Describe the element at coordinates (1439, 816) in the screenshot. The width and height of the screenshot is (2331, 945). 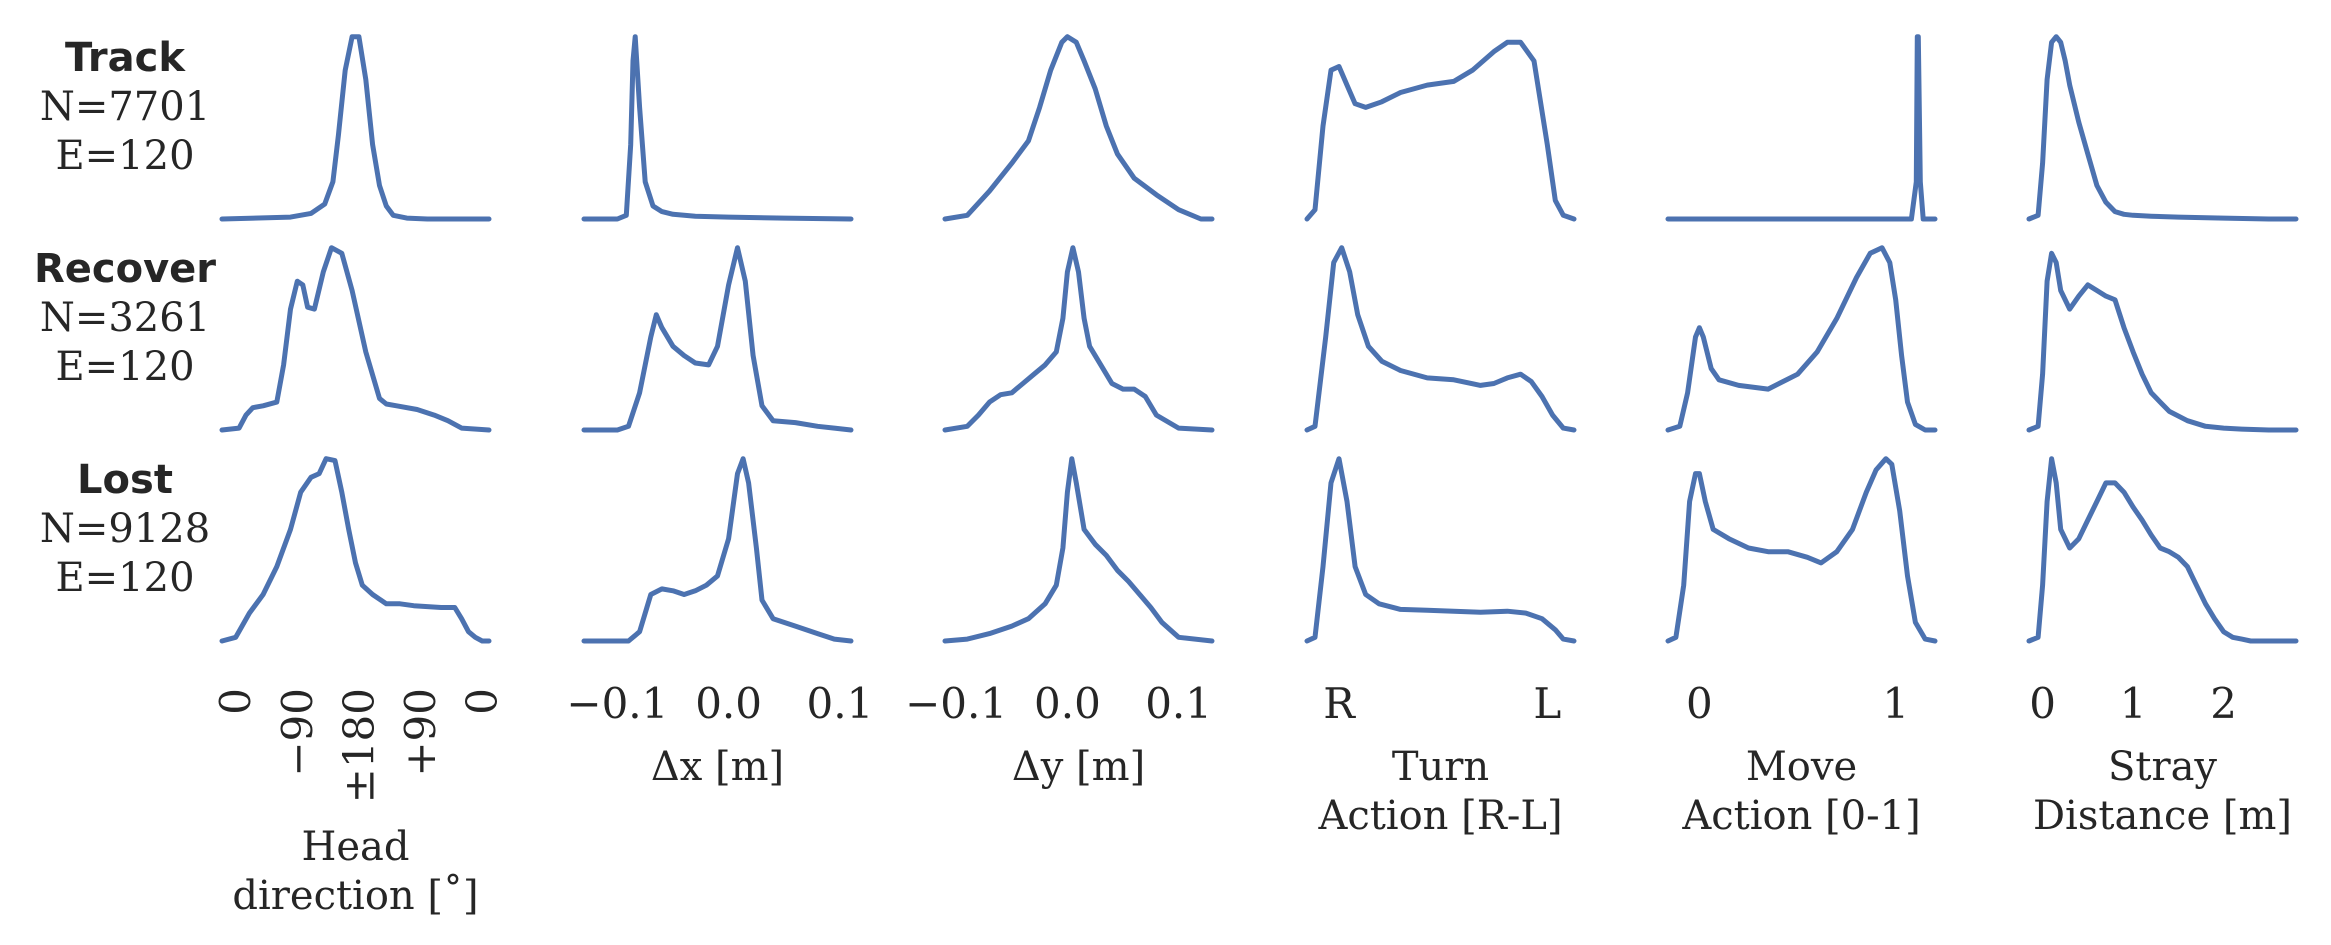
I see `x-axis-label: Action [R-L]` at that location.